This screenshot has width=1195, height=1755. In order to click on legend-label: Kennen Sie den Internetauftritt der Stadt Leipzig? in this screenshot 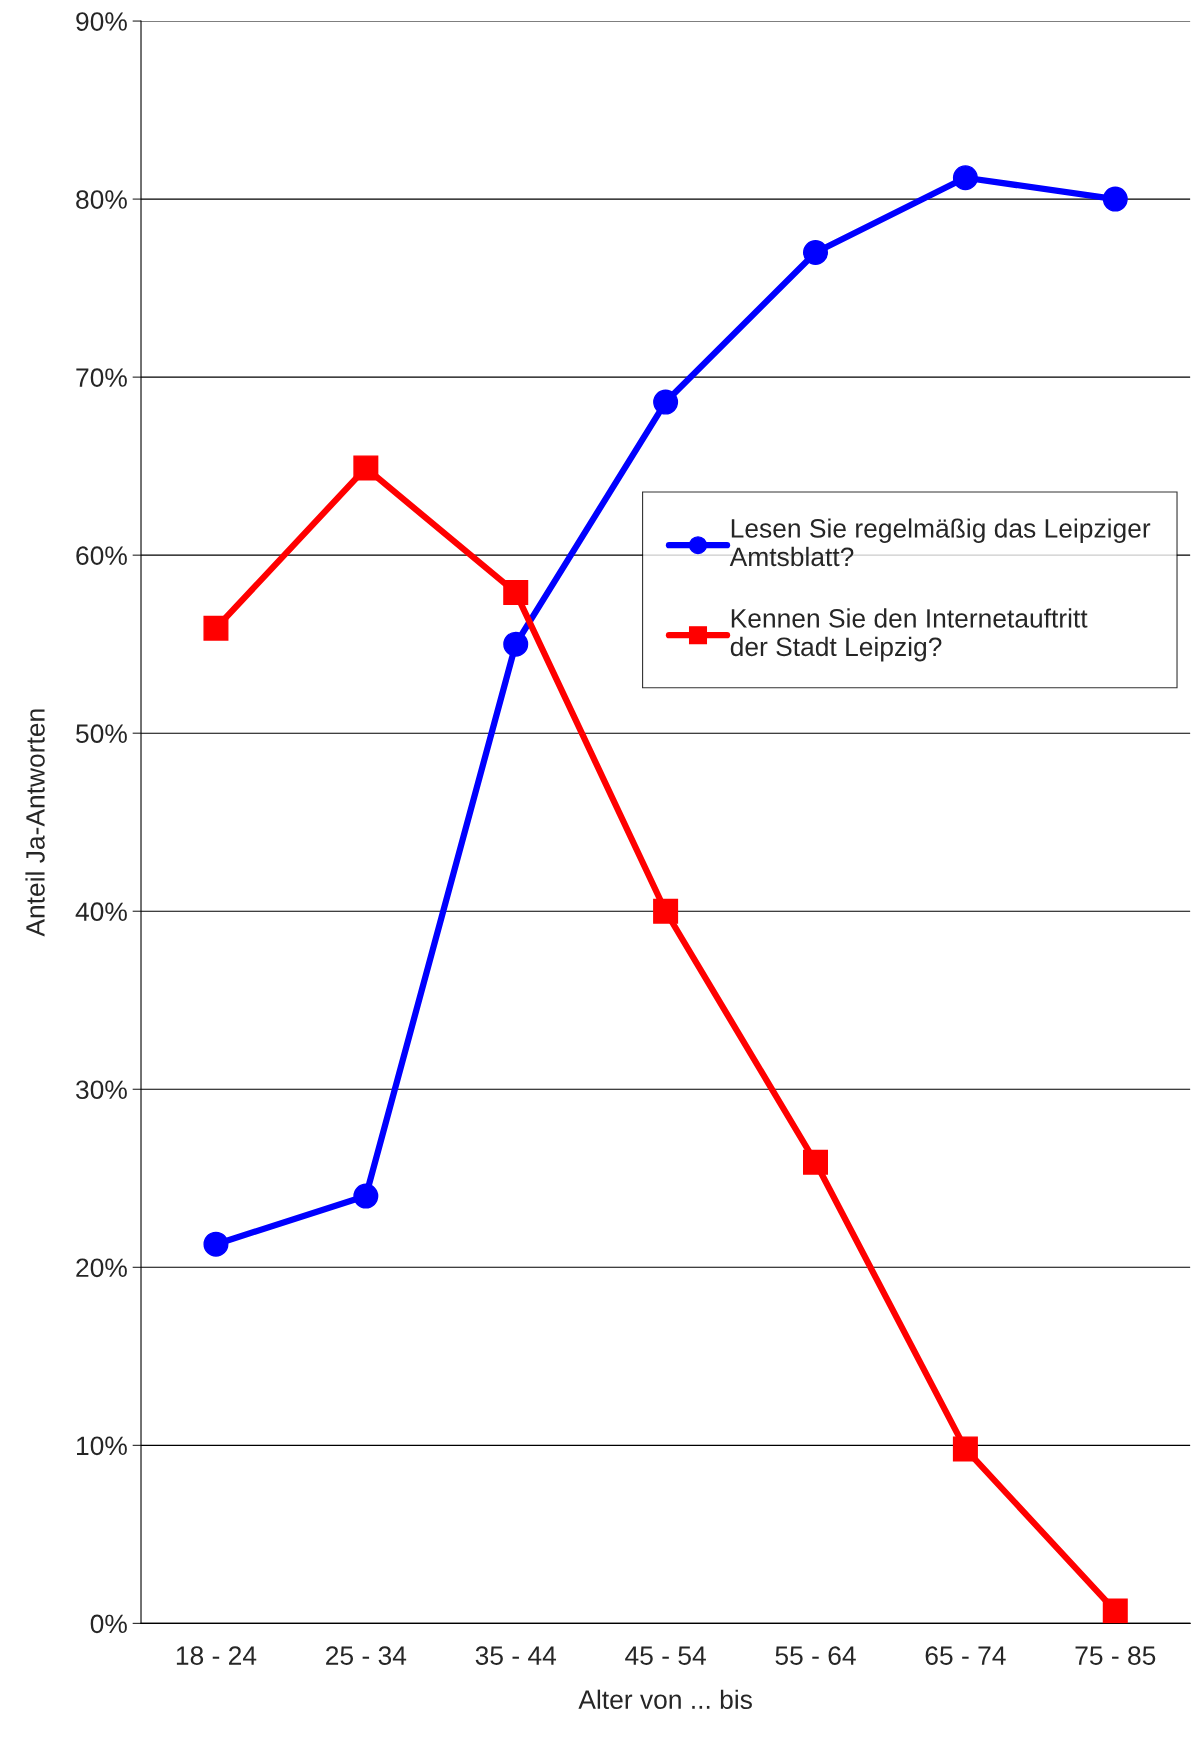, I will do `click(909, 635)`.